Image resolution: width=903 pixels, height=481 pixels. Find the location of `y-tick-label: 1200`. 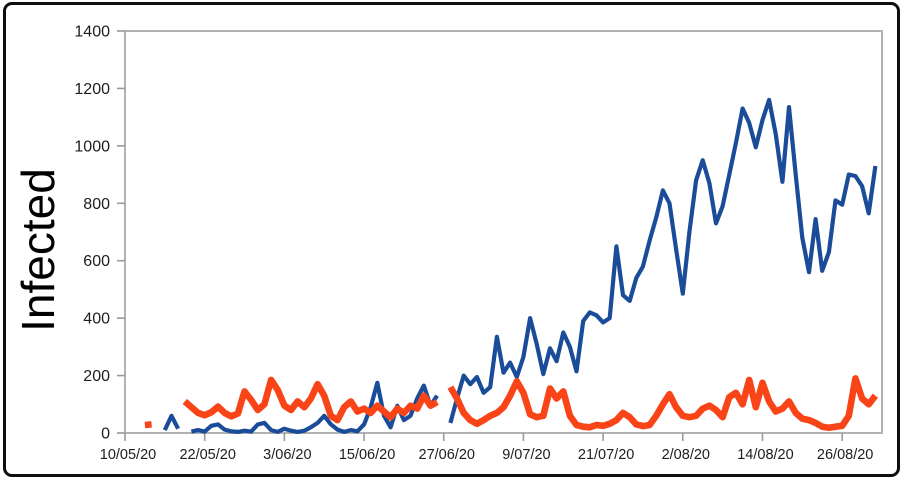

y-tick-label: 1200 is located at coordinates (92, 89).